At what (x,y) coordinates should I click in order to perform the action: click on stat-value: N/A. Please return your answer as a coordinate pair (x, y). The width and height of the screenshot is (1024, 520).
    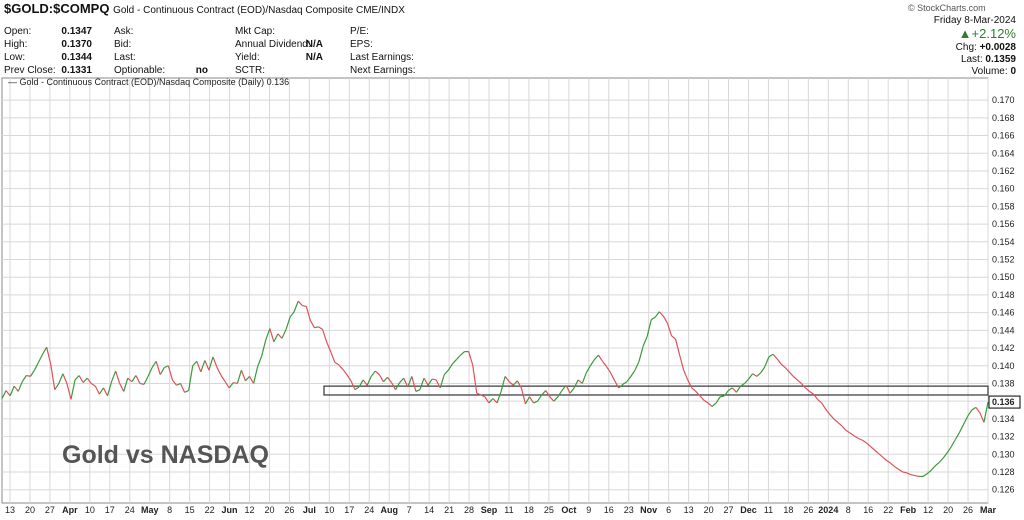
    Looking at the image, I should click on (314, 44).